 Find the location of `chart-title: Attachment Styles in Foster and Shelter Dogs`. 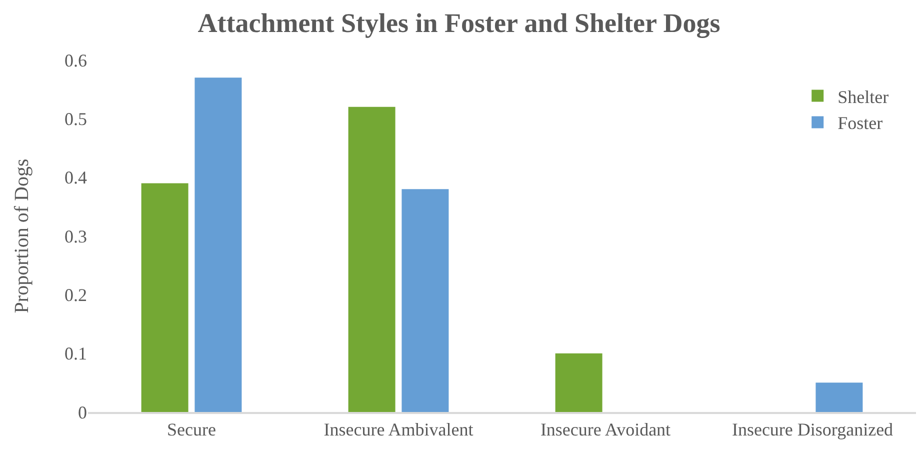

chart-title: Attachment Styles in Foster and Shelter Dogs is located at coordinates (459, 23).